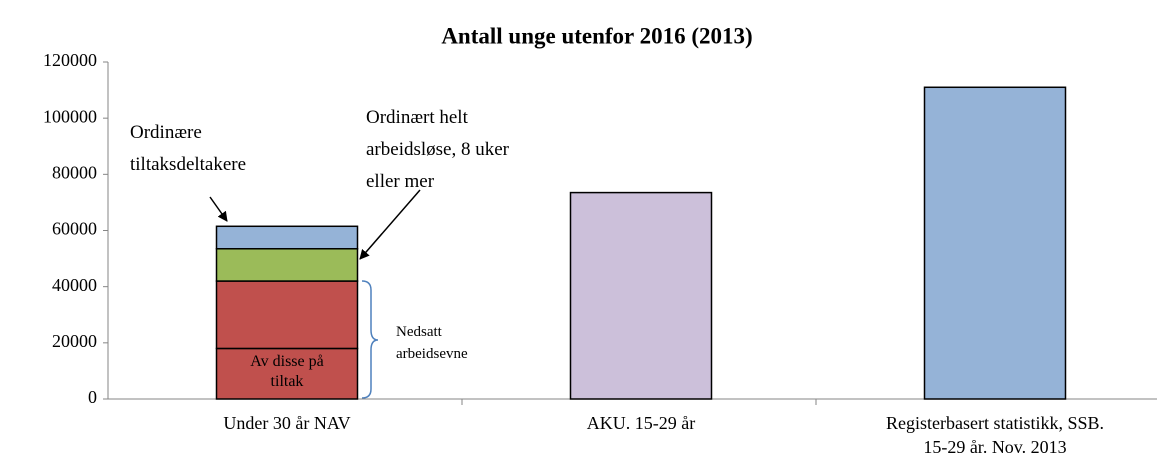  I want to click on y-tick-label: 20000, so click(74, 341).